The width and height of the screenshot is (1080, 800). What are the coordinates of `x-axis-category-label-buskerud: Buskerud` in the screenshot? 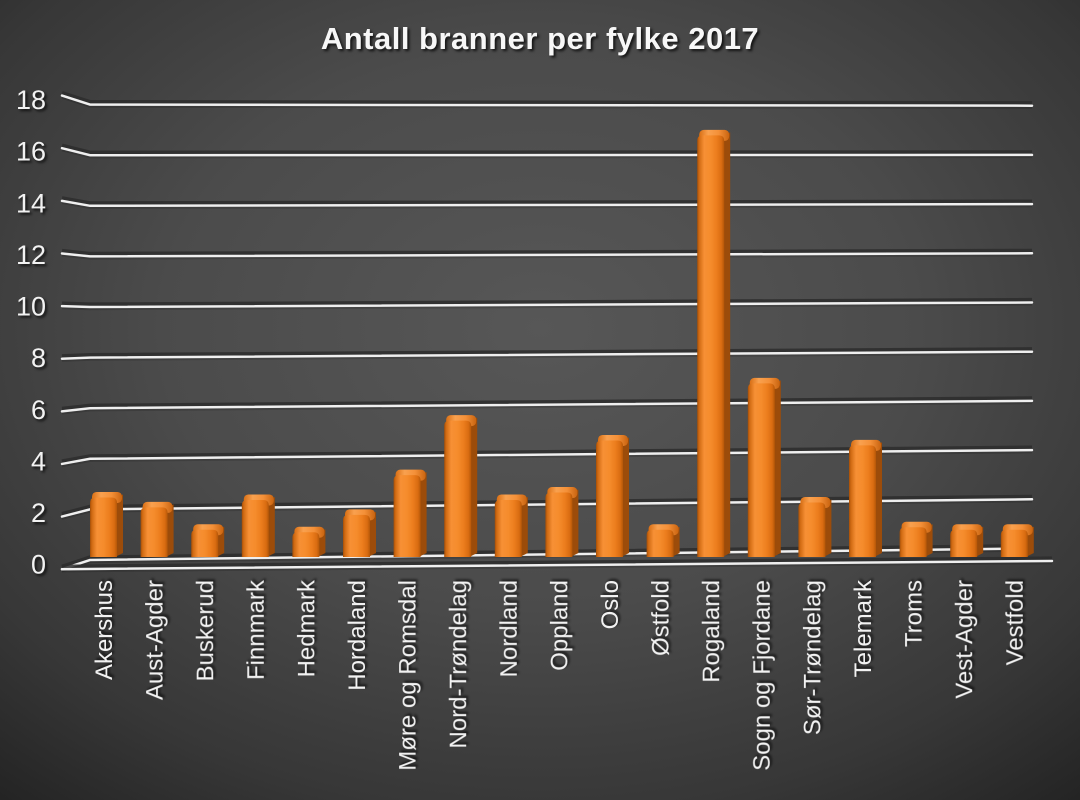 It's located at (205, 630).